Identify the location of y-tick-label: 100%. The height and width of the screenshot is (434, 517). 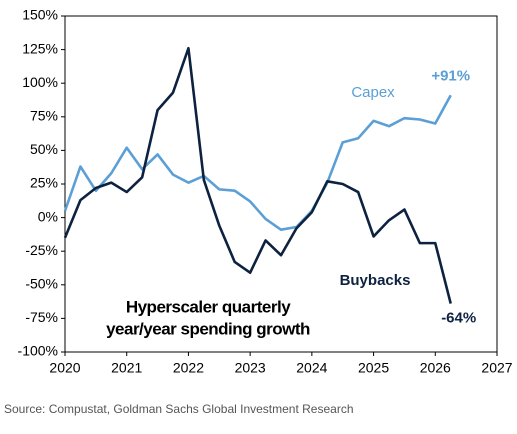
(40, 82).